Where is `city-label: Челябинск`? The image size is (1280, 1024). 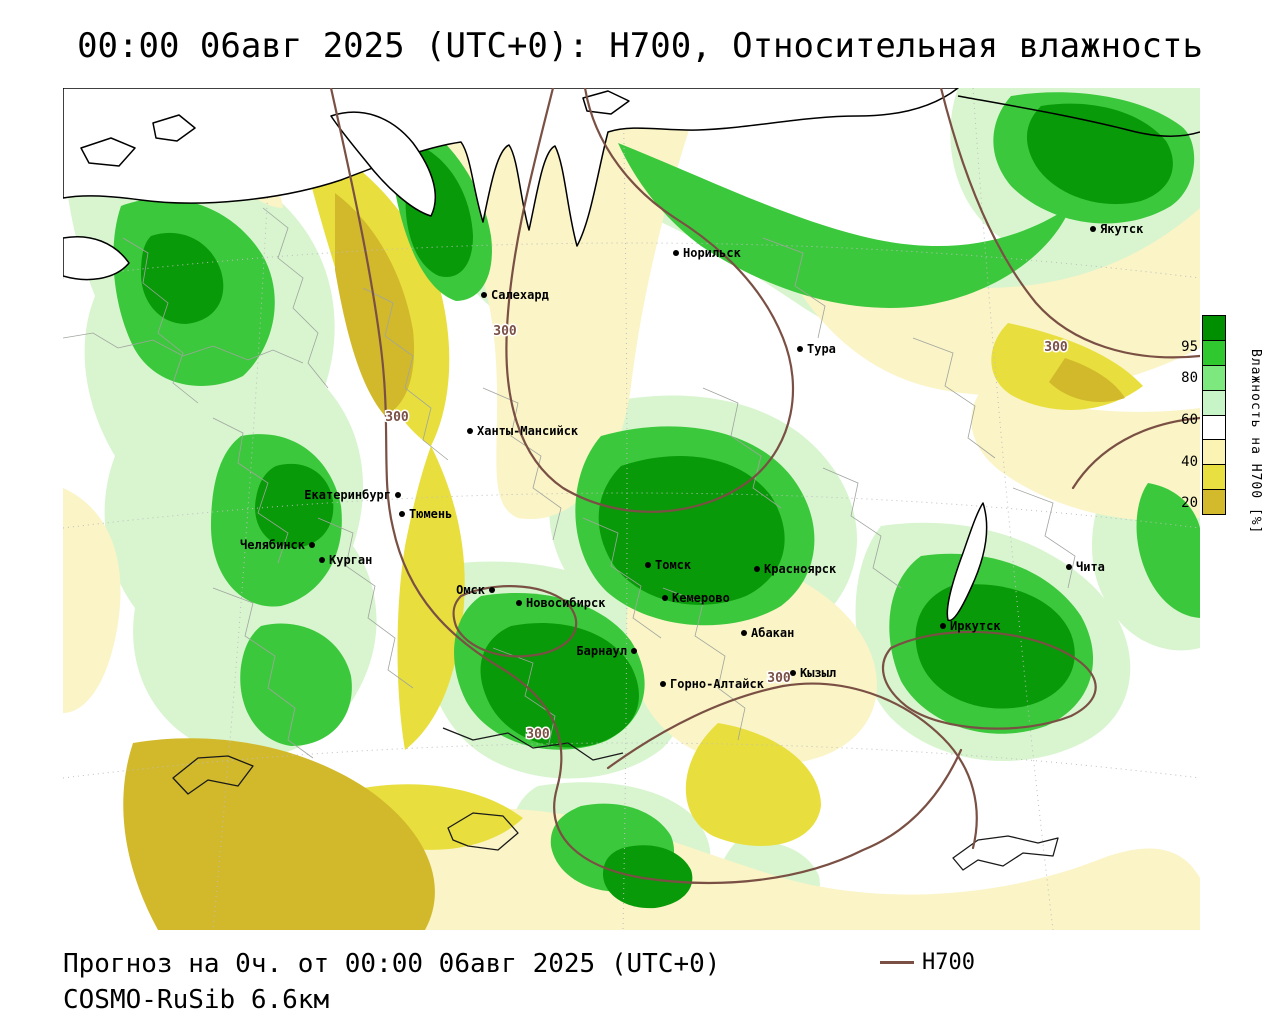 city-label: Челябинск is located at coordinates (273, 545).